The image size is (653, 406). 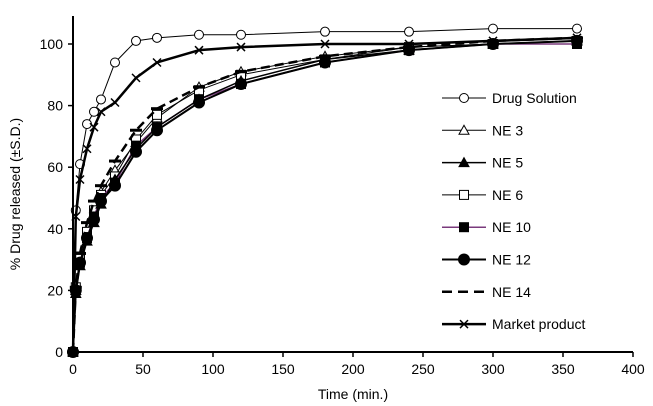 What do you see at coordinates (482, 195) in the screenshot?
I see `legend-item-ne-6: NE 6` at bounding box center [482, 195].